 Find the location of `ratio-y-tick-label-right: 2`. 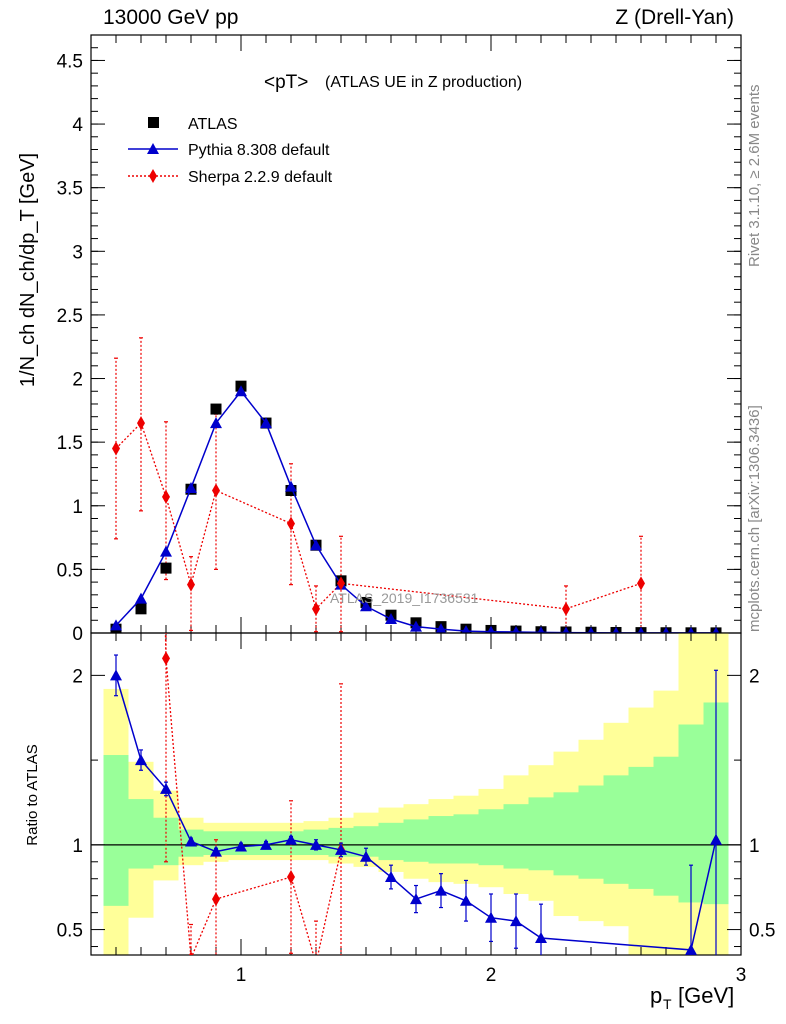

ratio-y-tick-label-right: 2 is located at coordinates (754, 676).